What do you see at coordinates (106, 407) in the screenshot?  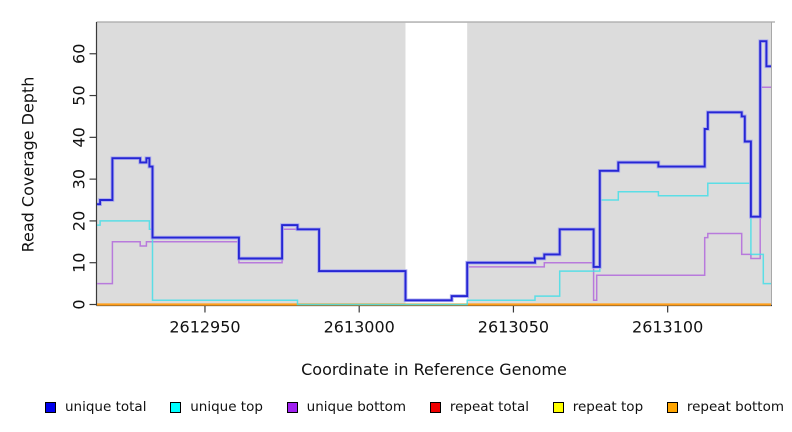 I see `legend-label: unique total` at bounding box center [106, 407].